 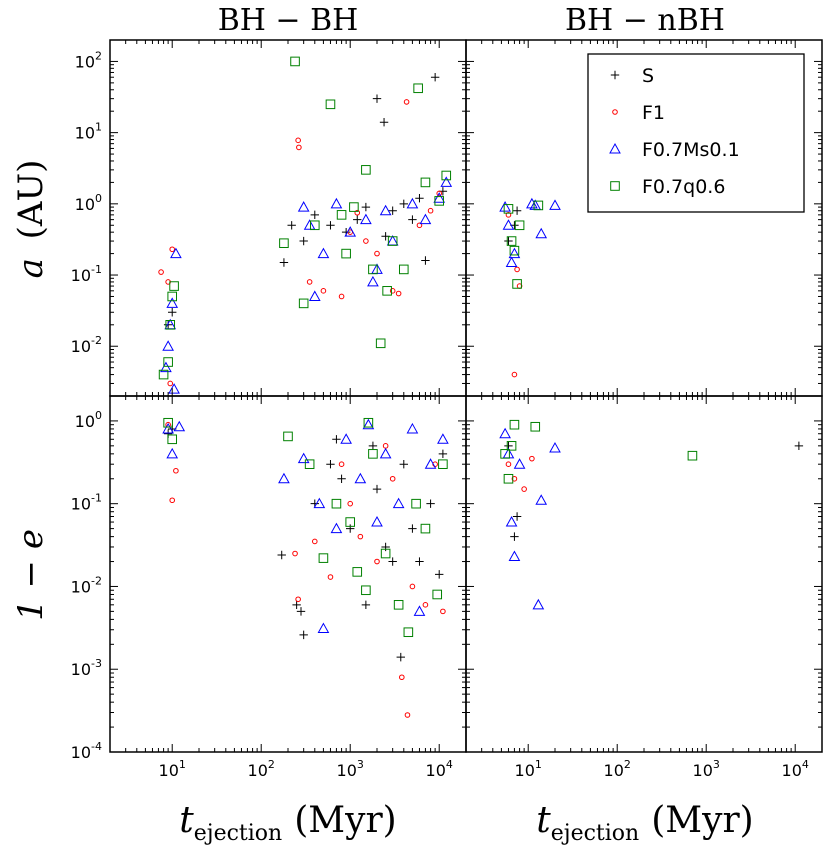 I want to click on legend-marker-f07ms01, so click(x=615, y=148).